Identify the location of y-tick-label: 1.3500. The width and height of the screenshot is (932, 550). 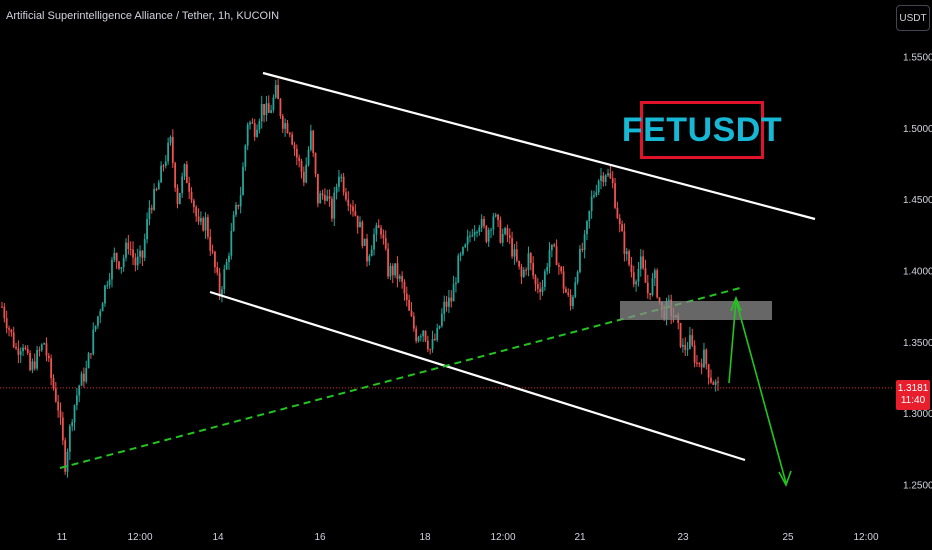
(917, 343).